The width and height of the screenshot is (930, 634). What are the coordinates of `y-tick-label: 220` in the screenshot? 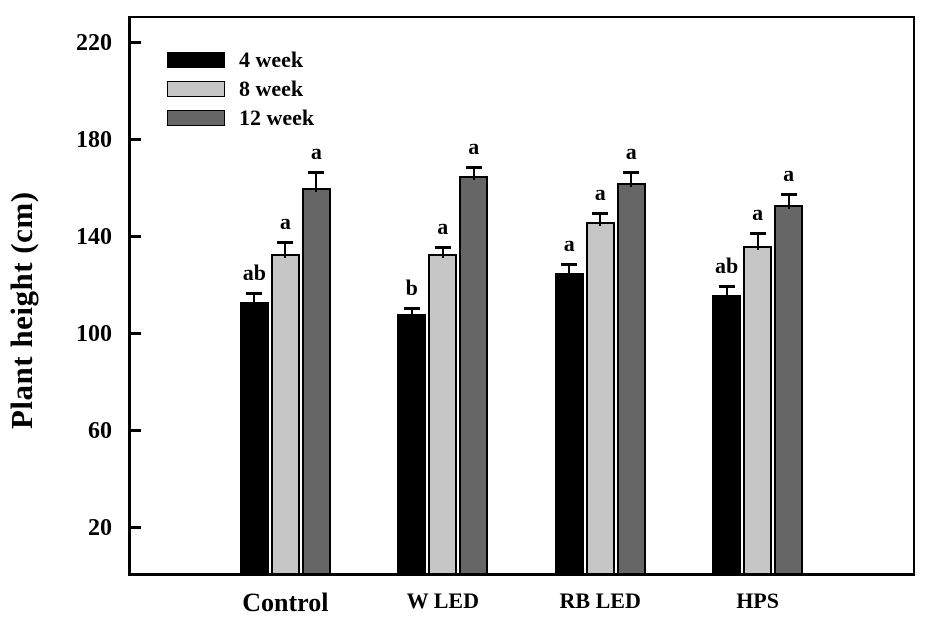 It's located at (94, 42).